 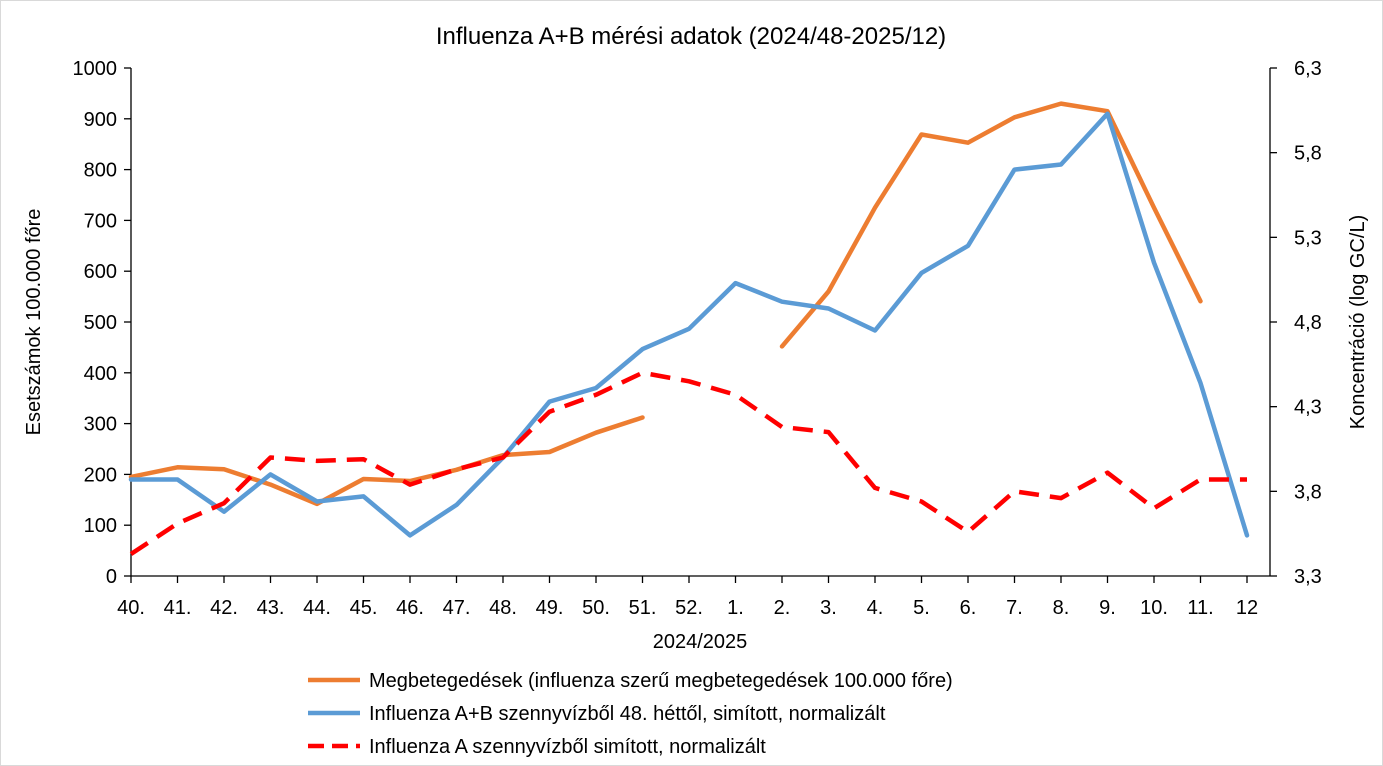 What do you see at coordinates (1308, 69) in the screenshot?
I see `right-y-tick-label: 6,3` at bounding box center [1308, 69].